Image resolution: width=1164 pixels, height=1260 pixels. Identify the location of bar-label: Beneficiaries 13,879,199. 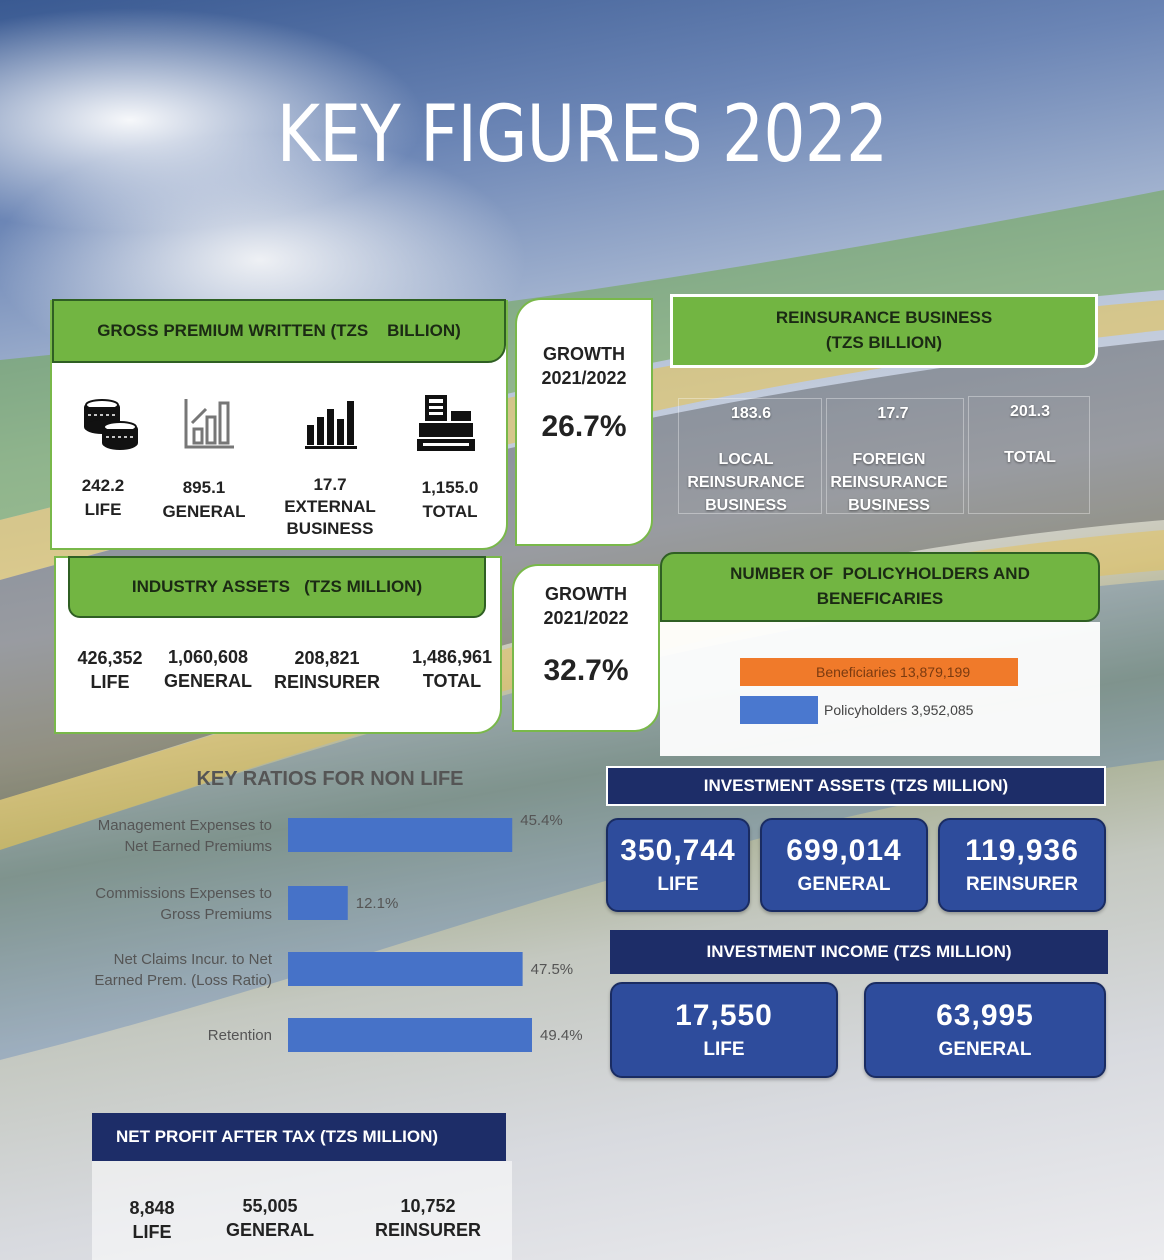
(893, 672).